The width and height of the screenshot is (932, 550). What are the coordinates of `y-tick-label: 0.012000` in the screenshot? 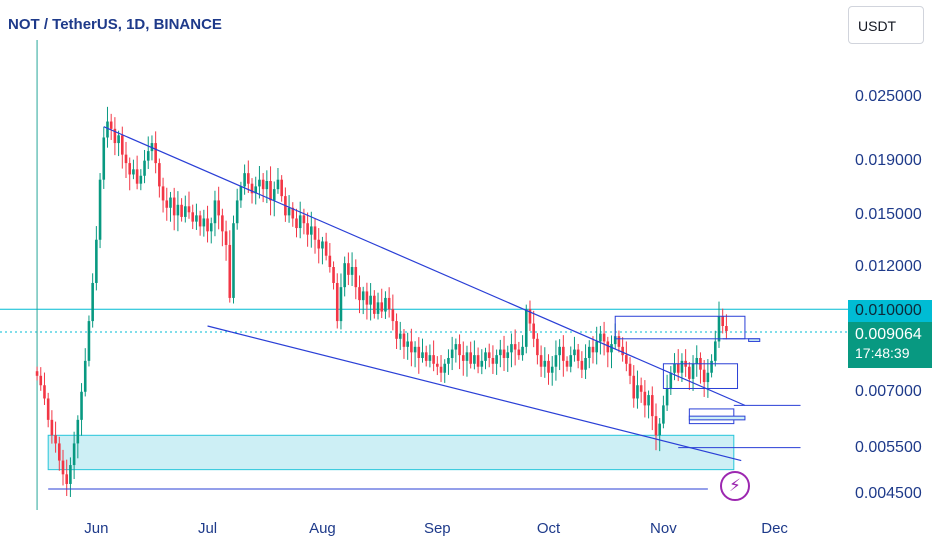 It's located at (888, 267).